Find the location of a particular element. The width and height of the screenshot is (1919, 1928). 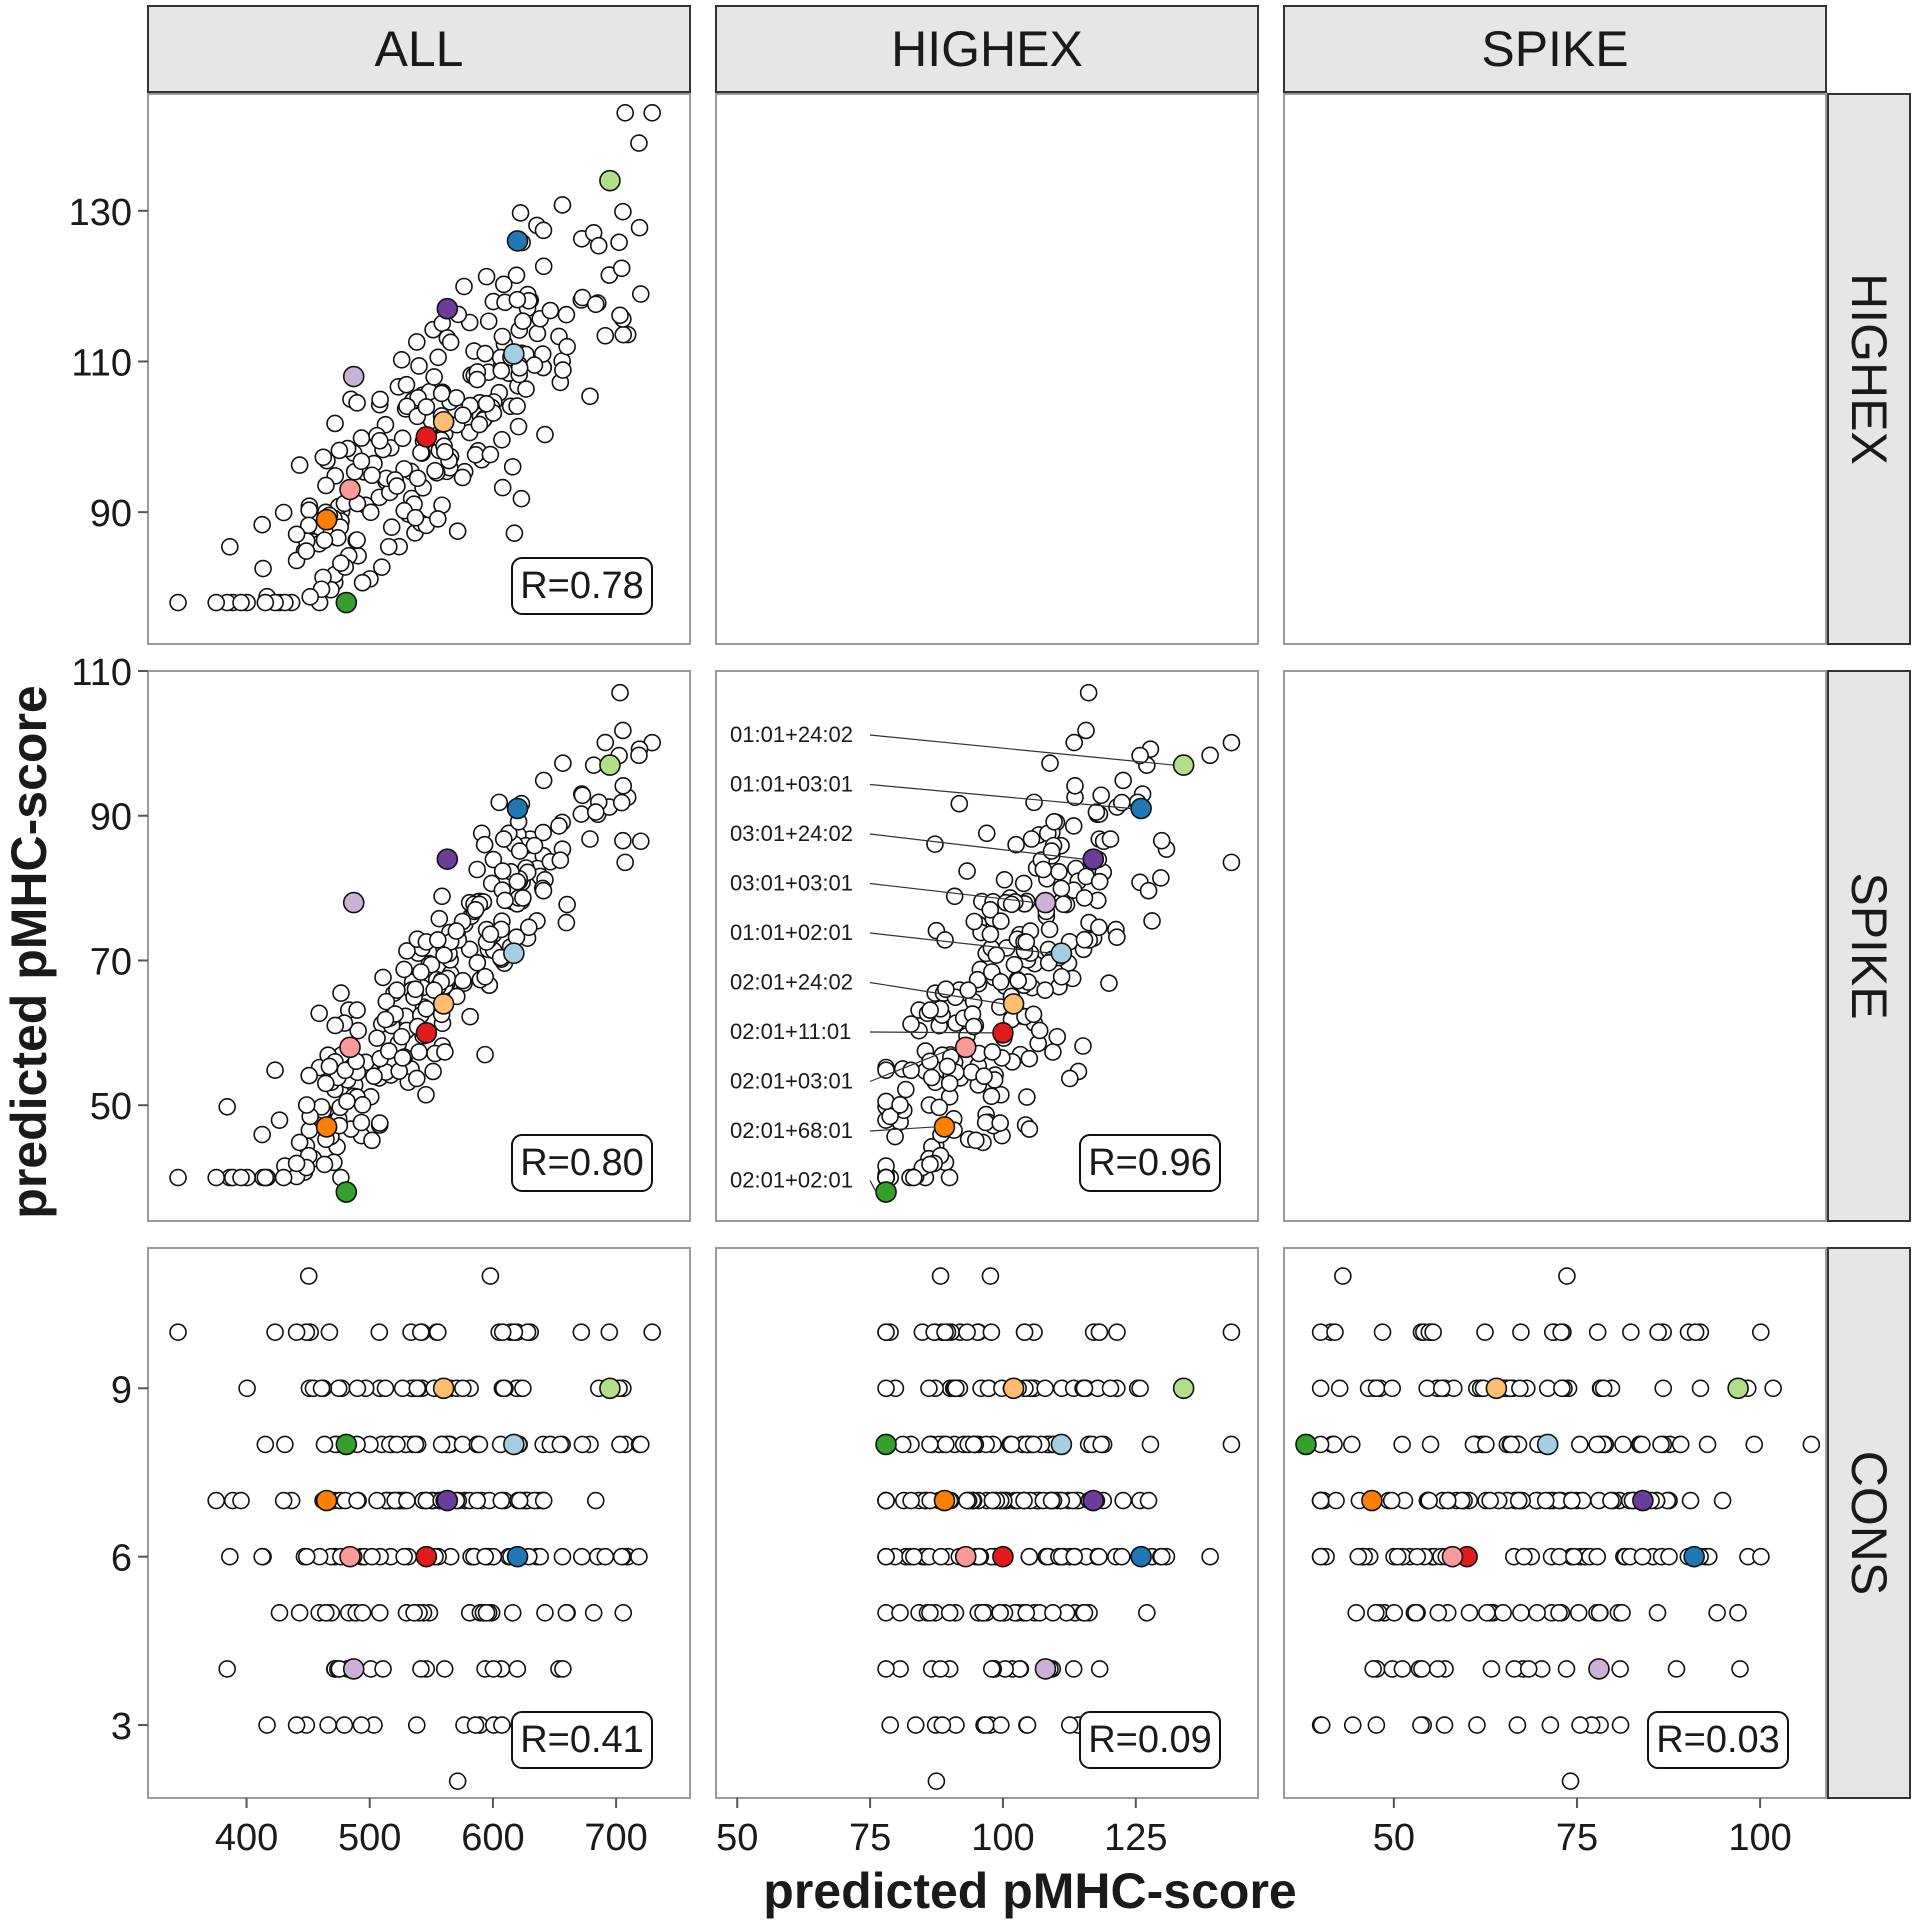

panel-points is located at coordinates (1058, 1528).